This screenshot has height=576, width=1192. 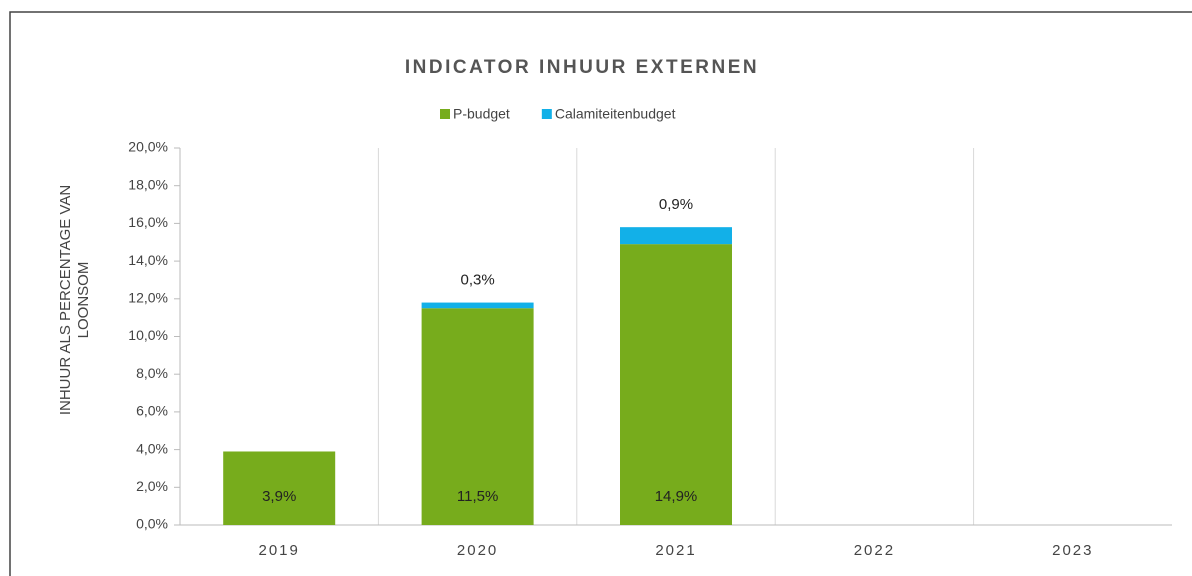 I want to click on y-axis-title: INHUUR ALS PERCENTAGE VAN LOONSOM, so click(x=74, y=300).